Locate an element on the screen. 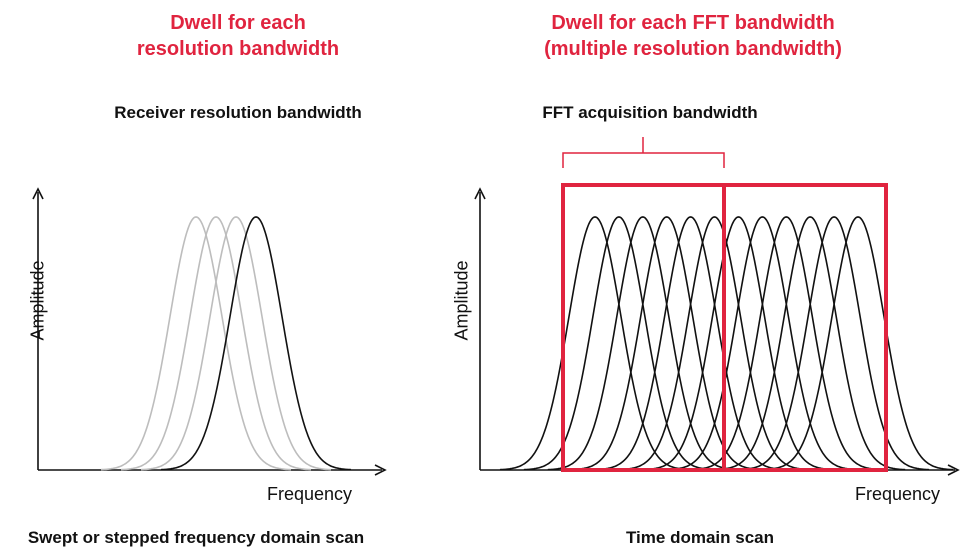  fft-bracket-line is located at coordinates (643, 160).